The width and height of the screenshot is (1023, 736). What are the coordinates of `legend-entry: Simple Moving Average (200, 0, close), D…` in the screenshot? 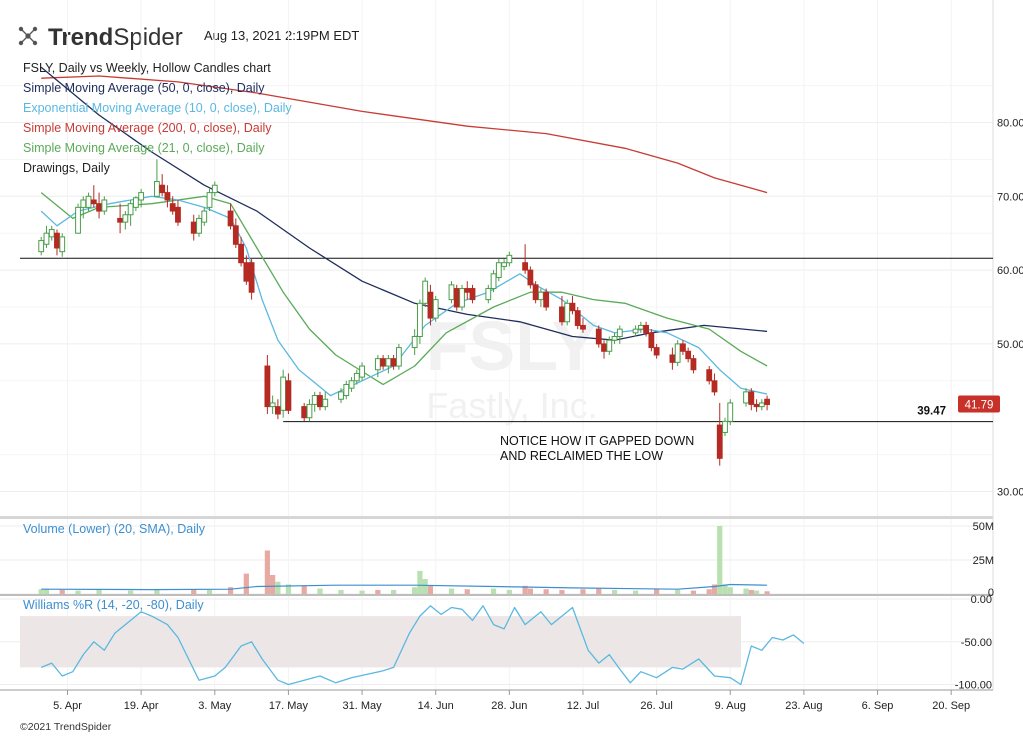 It's located at (147, 128).